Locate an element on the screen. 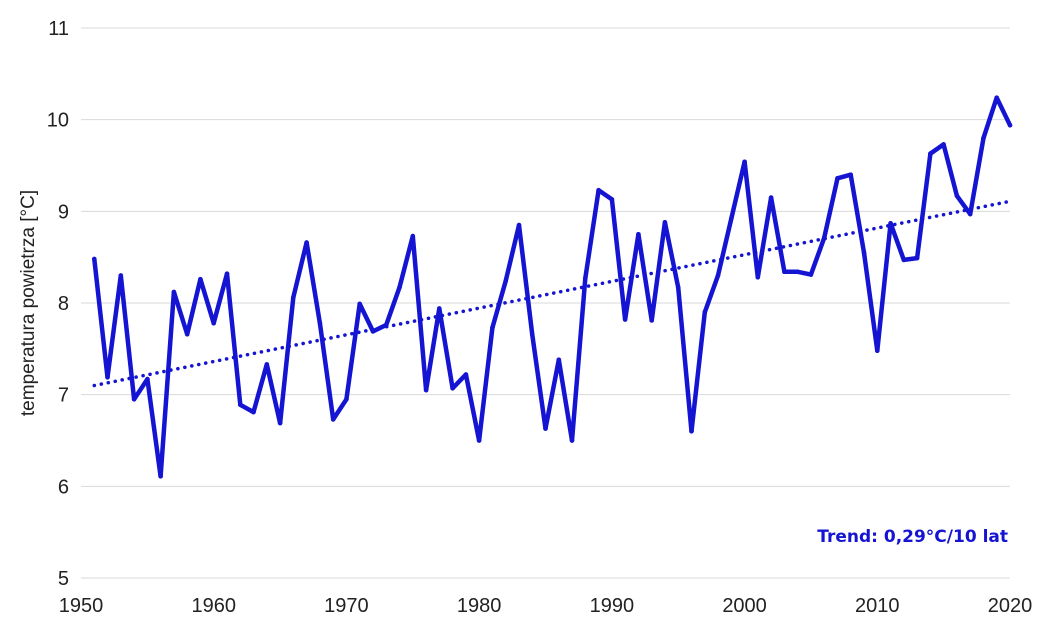  y-tick-label: 9 is located at coordinates (63, 212).